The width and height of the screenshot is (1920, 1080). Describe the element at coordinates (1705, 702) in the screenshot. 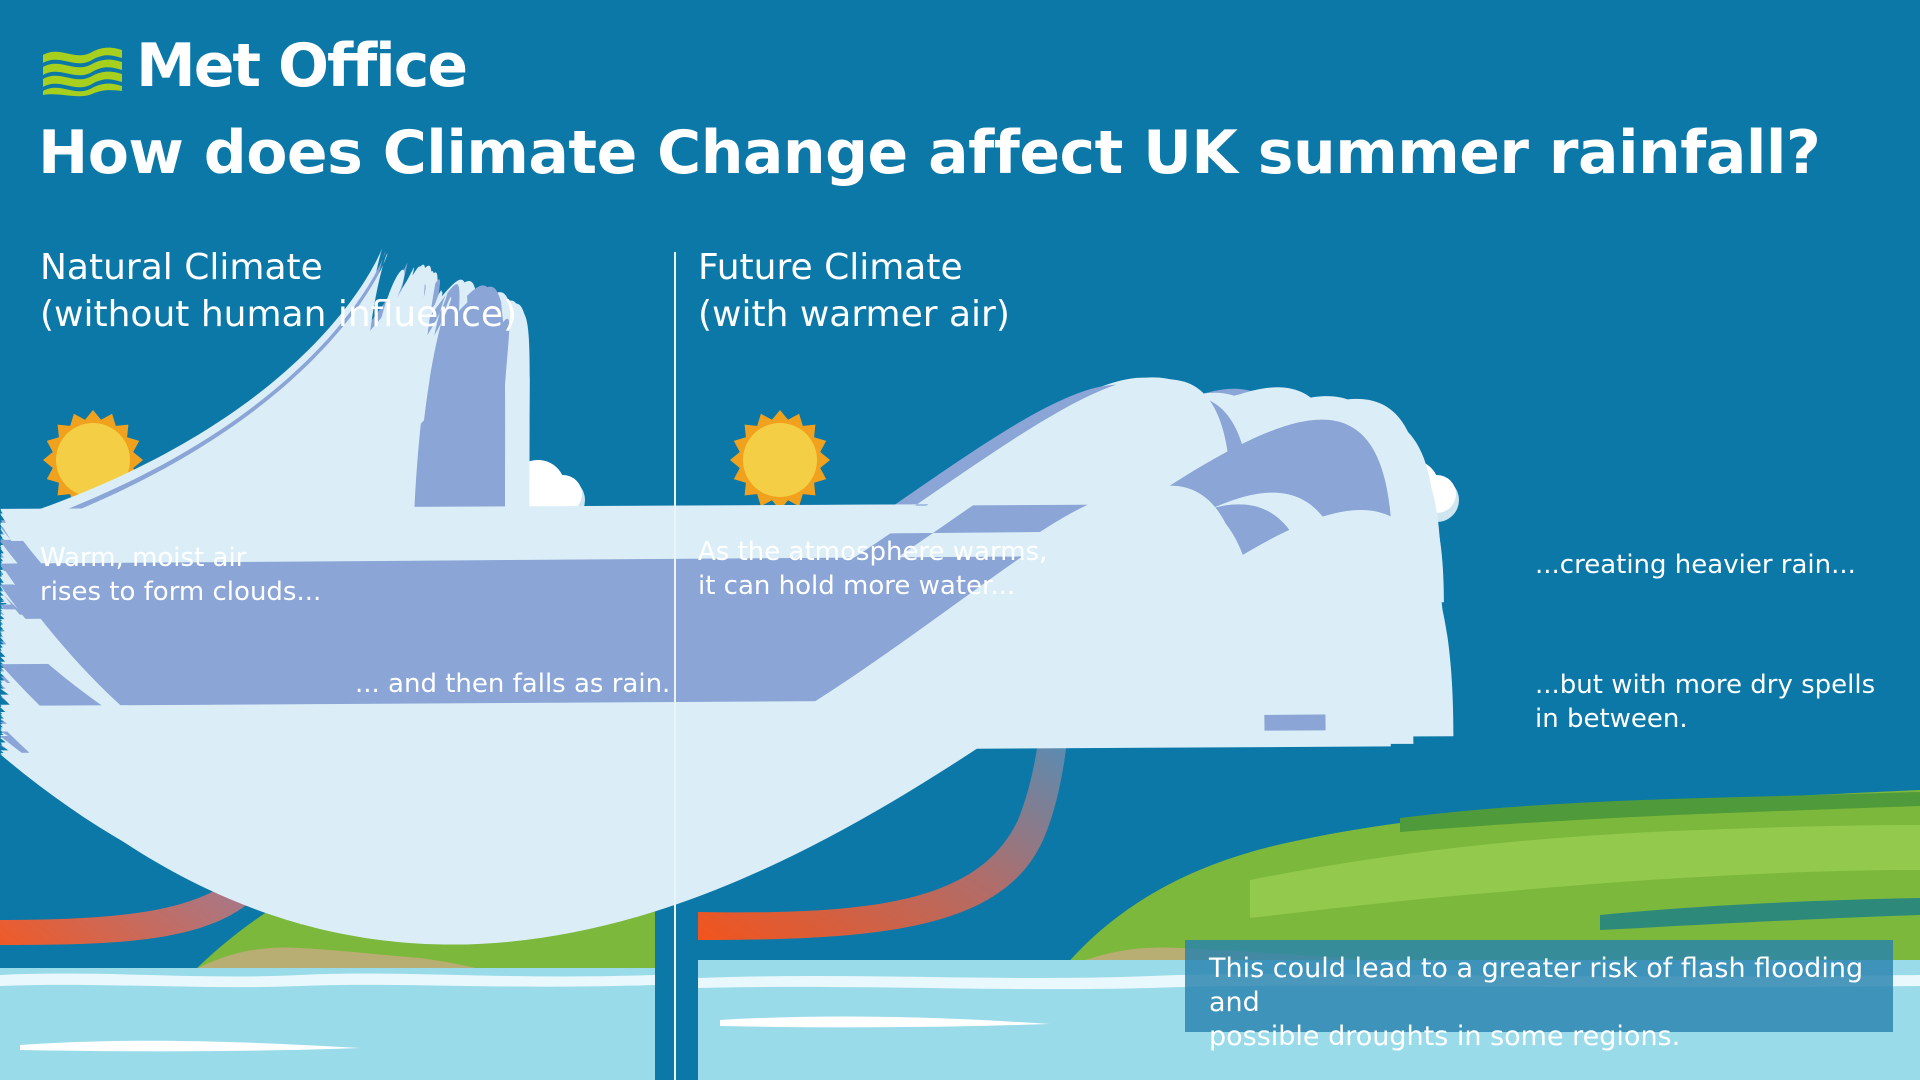

I see `caption-dry-spells: ...but with more dry spells in between.` at that location.